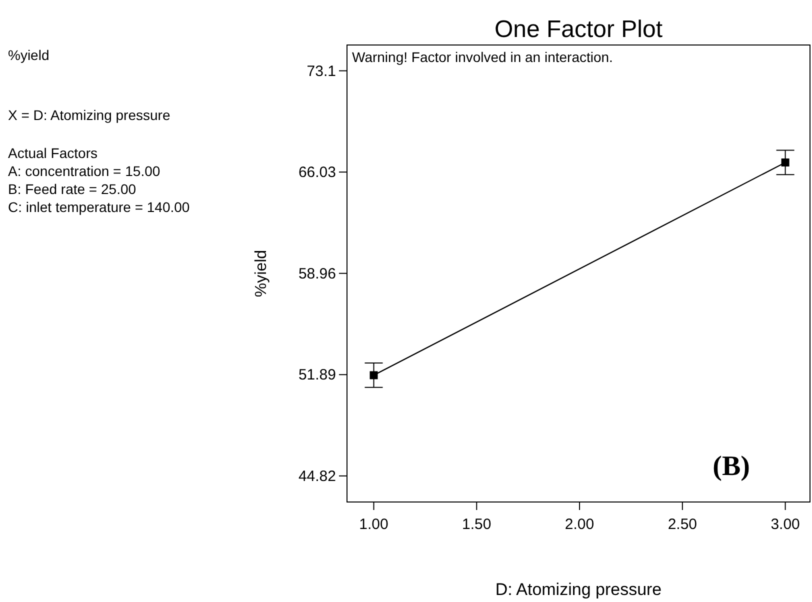 Image resolution: width=812 pixels, height=602 pixels. I want to click on annotation: (B), so click(731, 466).